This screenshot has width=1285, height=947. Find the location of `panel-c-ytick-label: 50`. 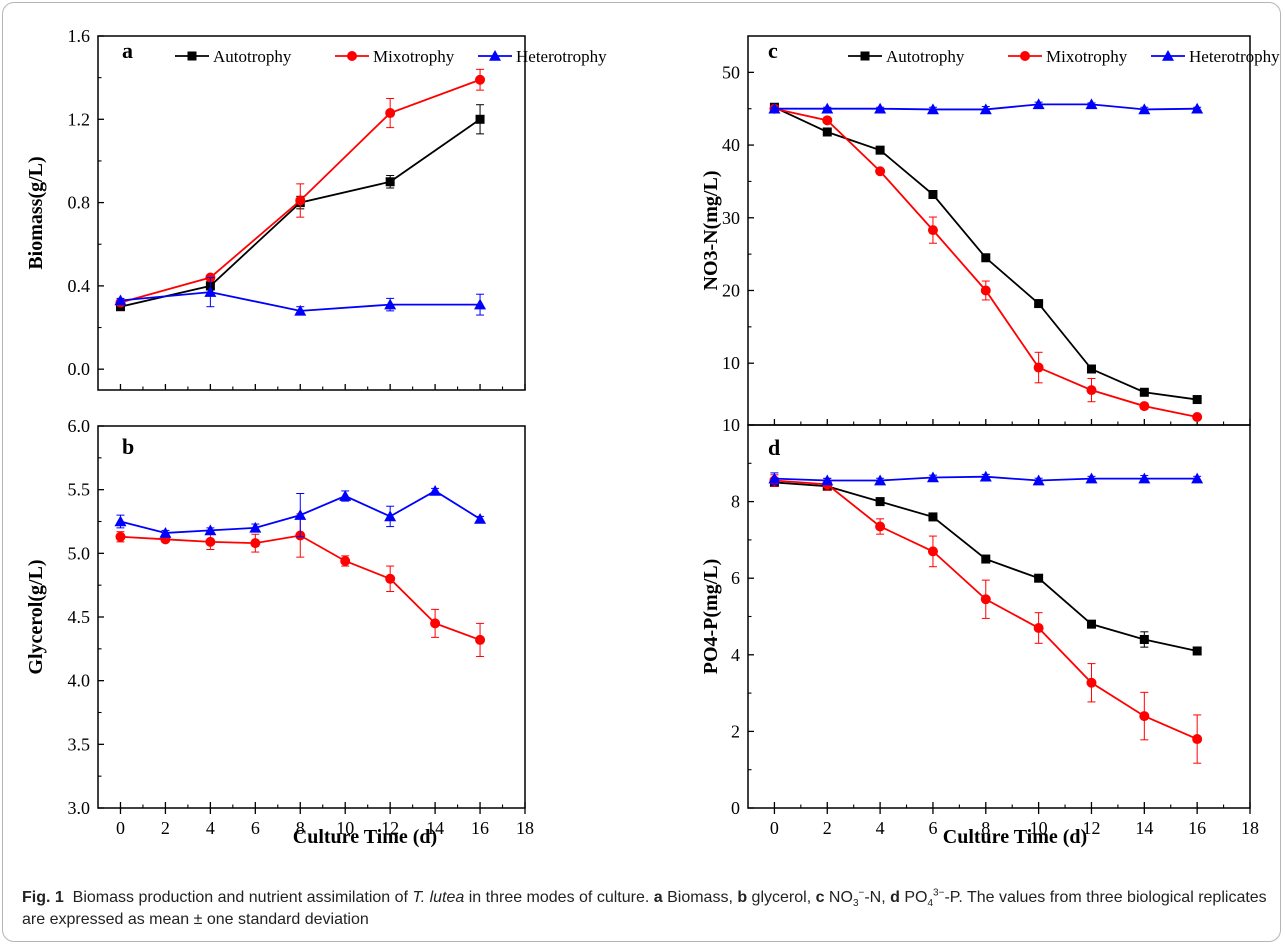

panel-c-ytick-label: 50 is located at coordinates (731, 72).